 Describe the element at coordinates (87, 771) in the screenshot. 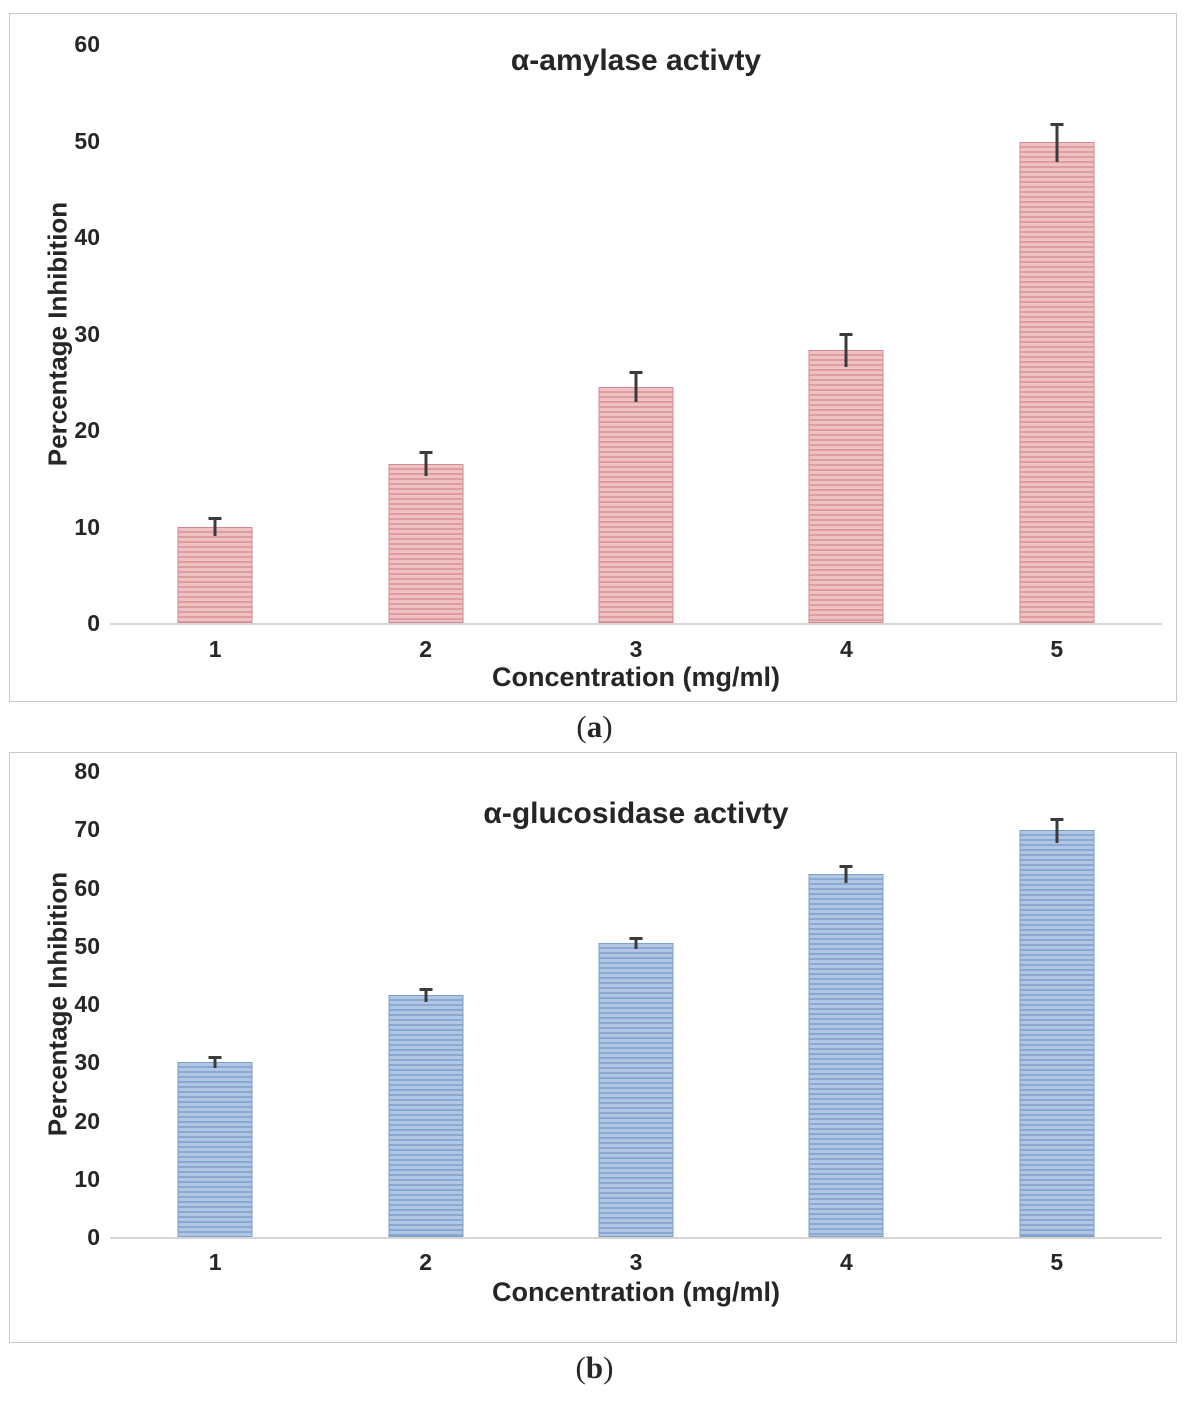

I see `y-tick-label: 80` at that location.